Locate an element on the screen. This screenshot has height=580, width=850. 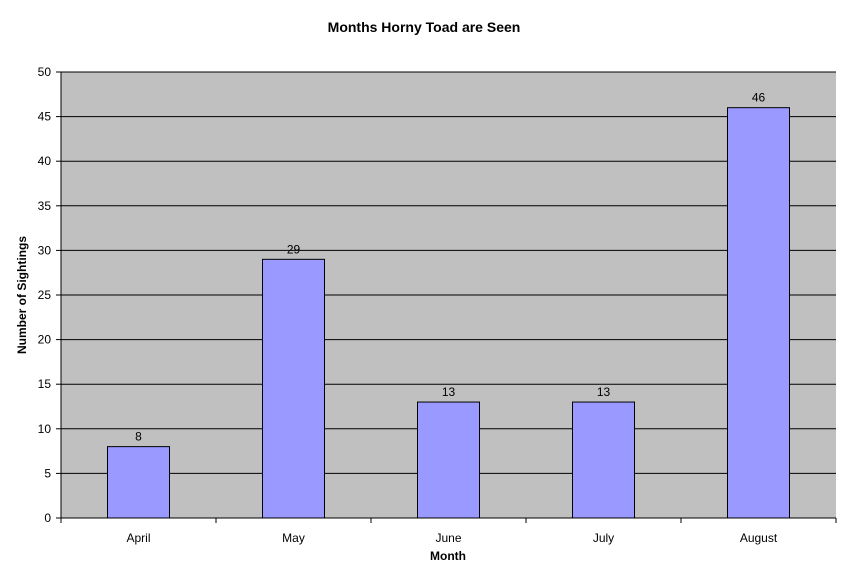
bar-may is located at coordinates (293, 388).